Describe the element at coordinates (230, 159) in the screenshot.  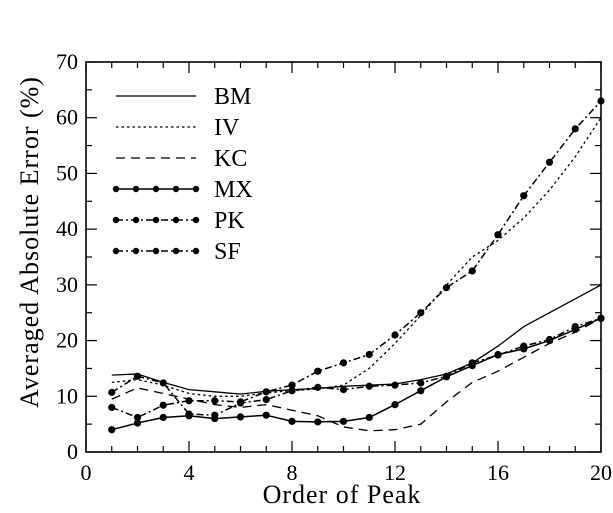
I see `legend-label-kc: KC` at that location.